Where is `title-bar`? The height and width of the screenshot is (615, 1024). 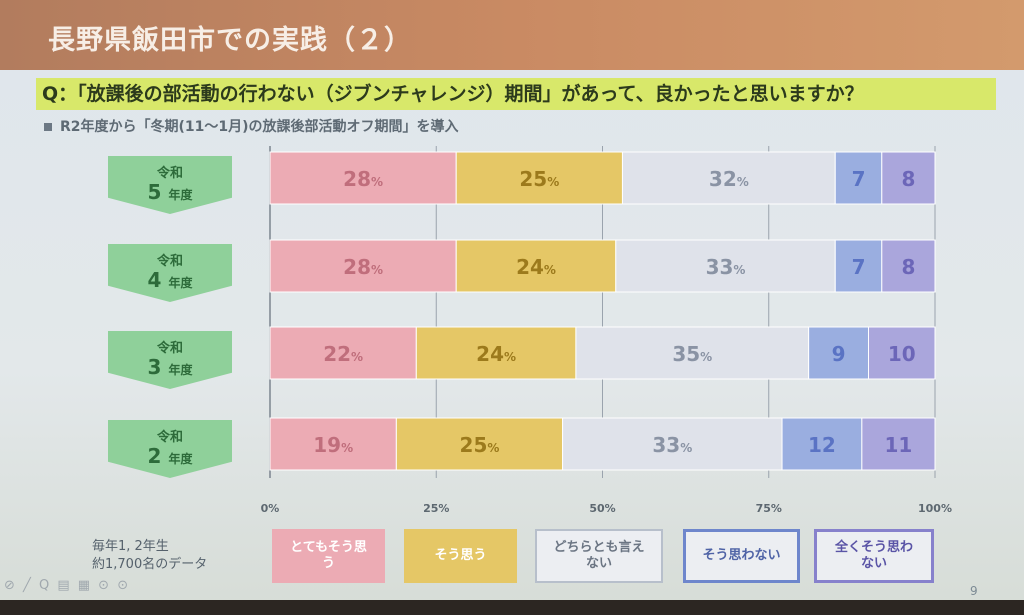
title-bar is located at coordinates (512, 35).